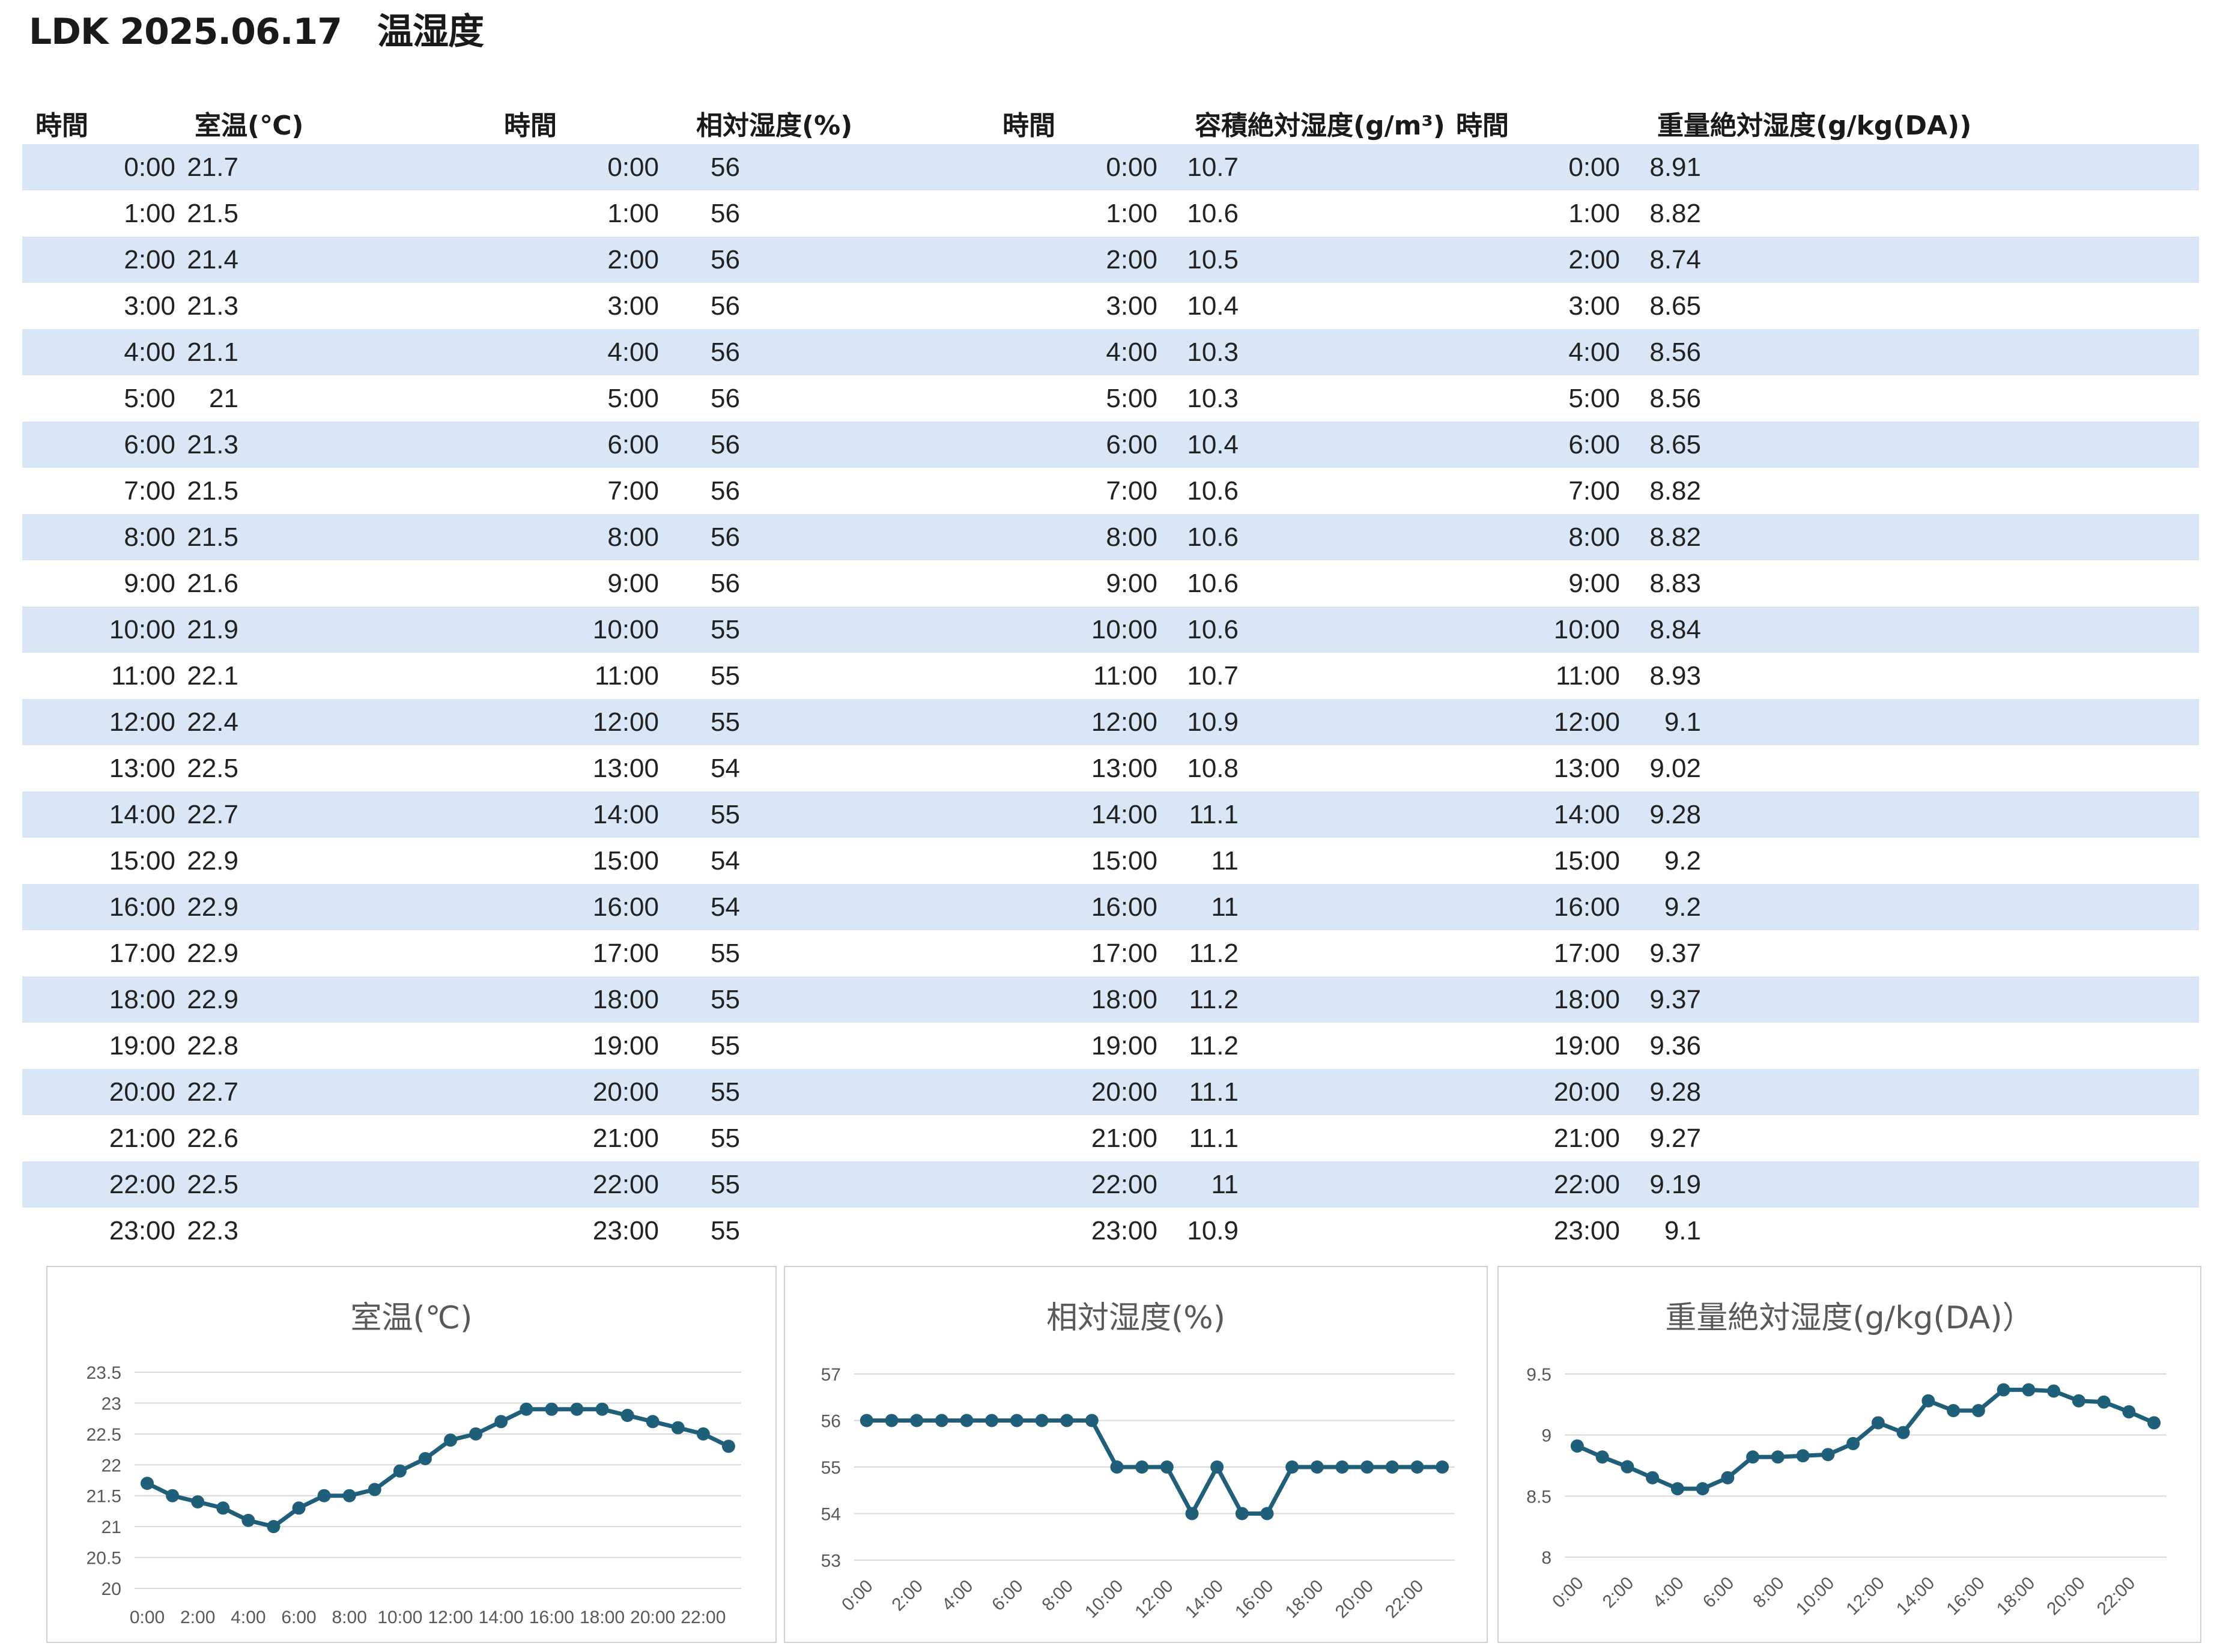 The height and width of the screenshot is (1652, 2220). Describe the element at coordinates (1735, 630) in the screenshot. I see `weight-humidity-cell: 8.84` at that location.